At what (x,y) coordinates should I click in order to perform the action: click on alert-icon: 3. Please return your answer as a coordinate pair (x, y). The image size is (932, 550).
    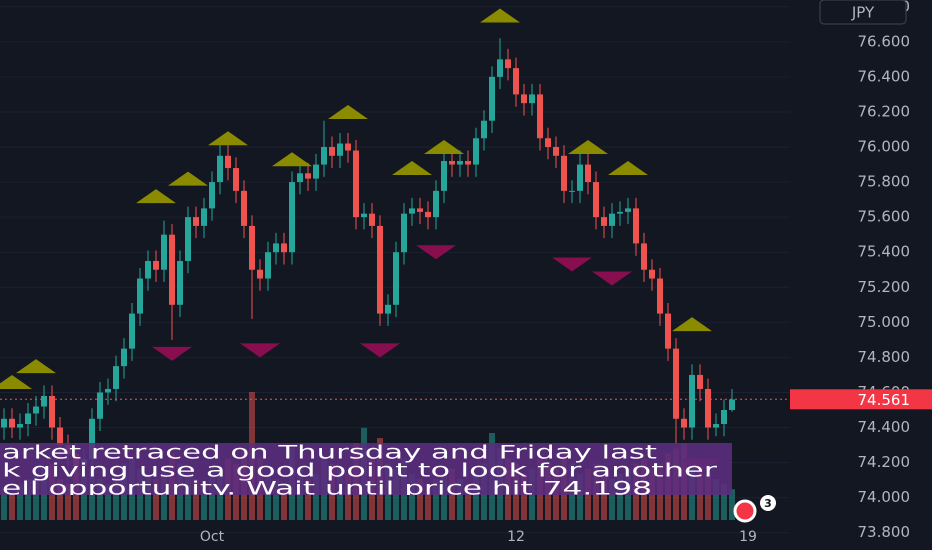
    Looking at the image, I should click on (754, 509).